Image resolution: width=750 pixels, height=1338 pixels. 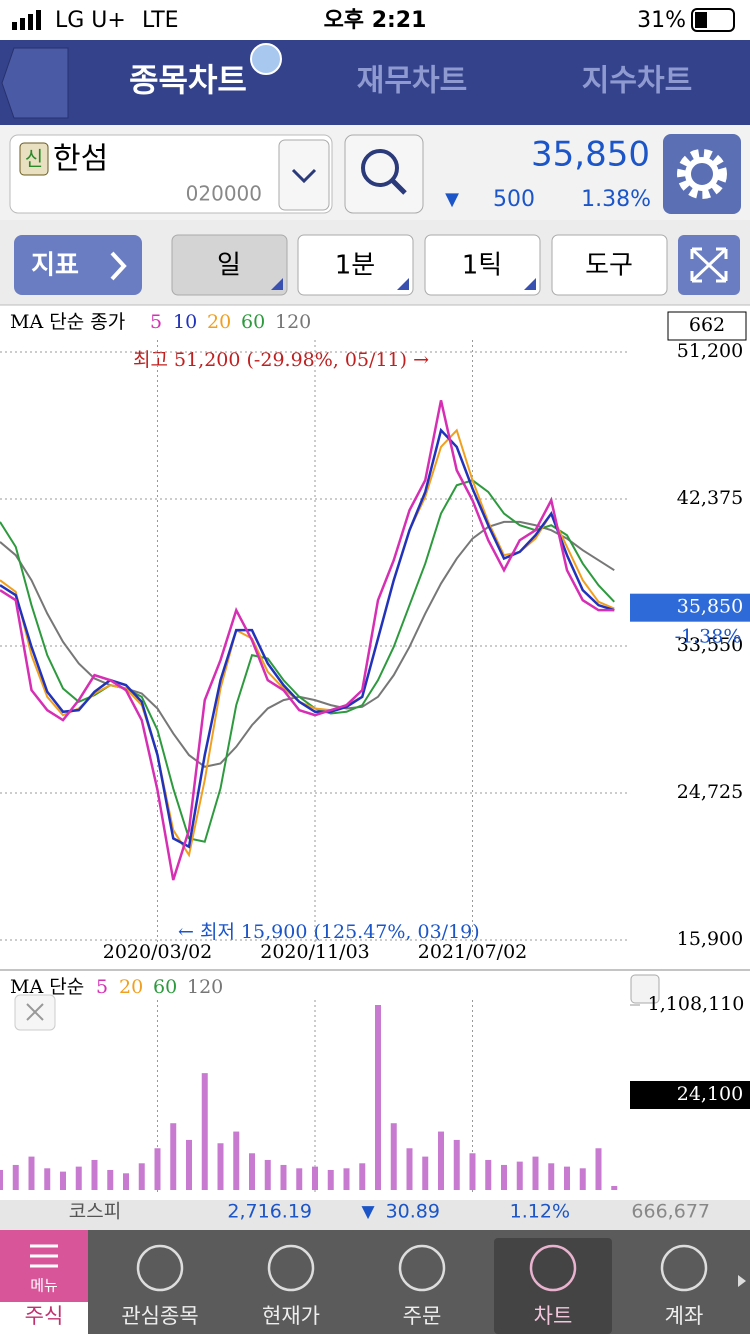 What do you see at coordinates (710, 792) in the screenshot?
I see `y-tick-label: 24,725` at bounding box center [710, 792].